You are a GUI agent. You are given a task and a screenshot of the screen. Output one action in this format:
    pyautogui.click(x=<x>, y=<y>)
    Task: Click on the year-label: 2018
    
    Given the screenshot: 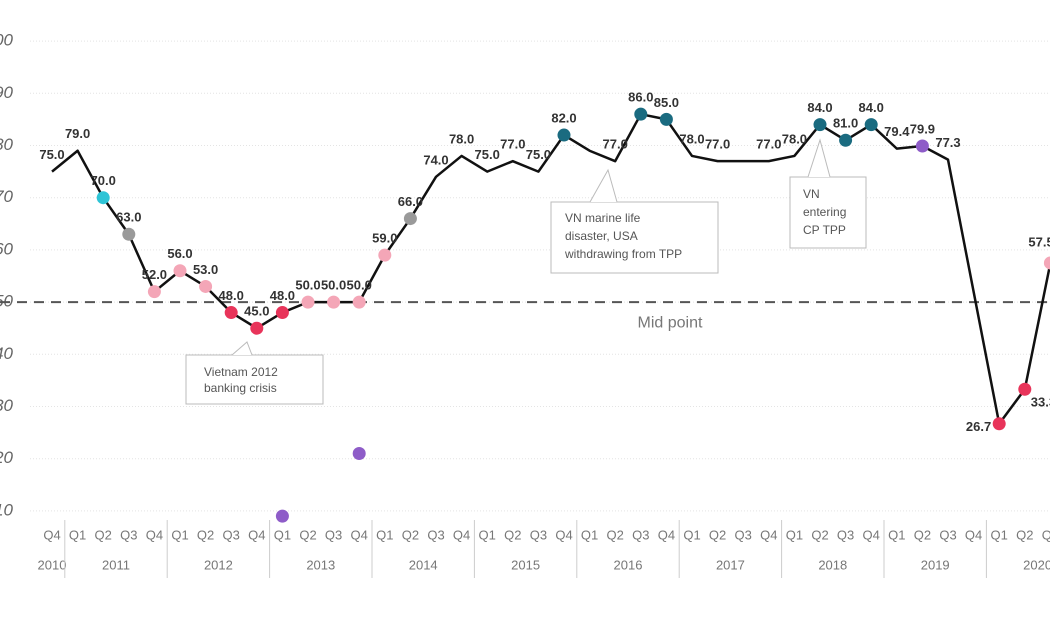 What is the action you would take?
    pyautogui.click(x=832, y=564)
    